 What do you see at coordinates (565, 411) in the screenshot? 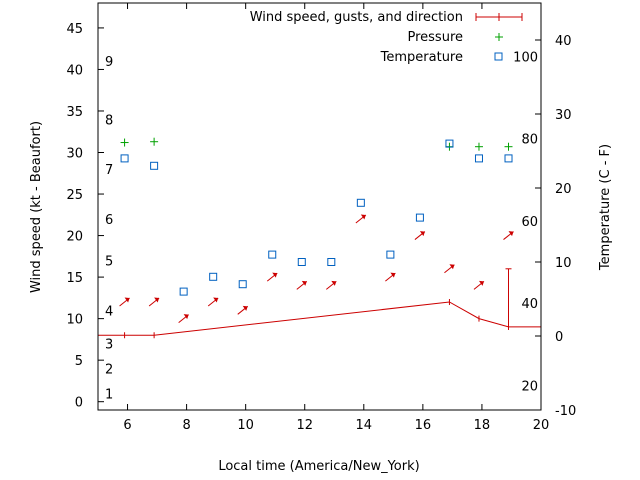
I see `y-tick-label-right: -10` at bounding box center [565, 411].